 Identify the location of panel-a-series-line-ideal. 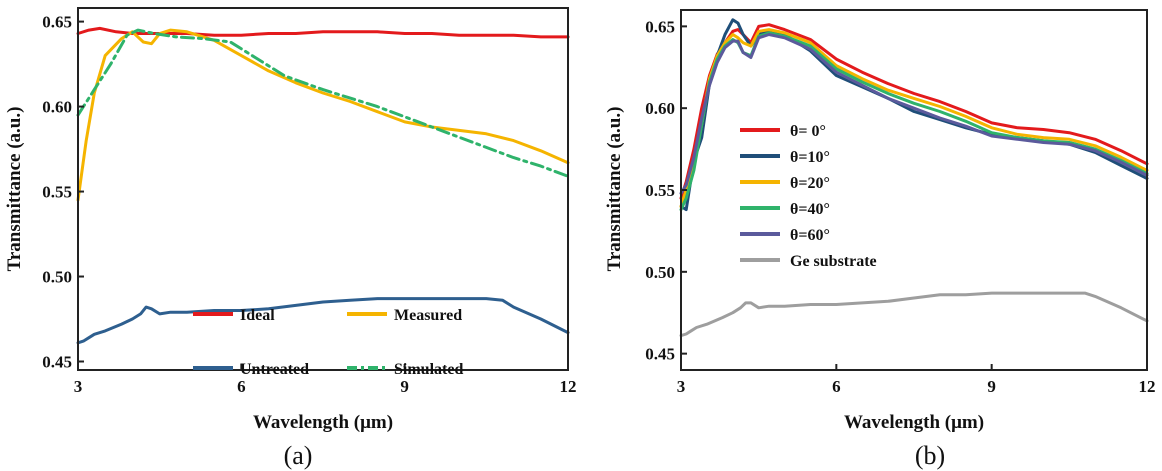
(323, 32).